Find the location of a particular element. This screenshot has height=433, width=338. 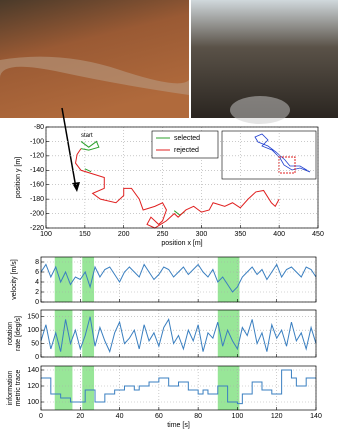

x-tick-label: 200 is located at coordinates (124, 234).